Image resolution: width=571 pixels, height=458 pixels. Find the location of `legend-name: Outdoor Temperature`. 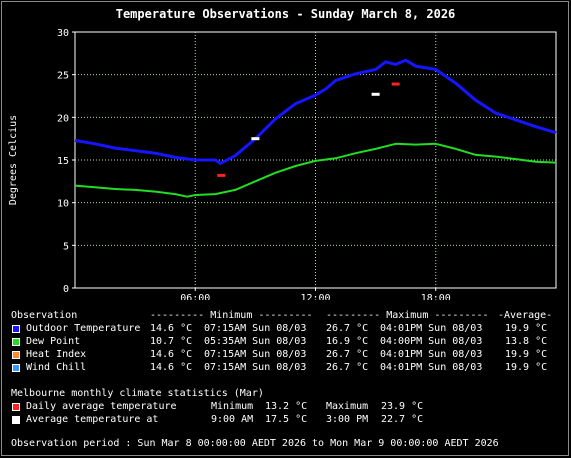

legend-name: Outdoor Temperature is located at coordinates (83, 328).